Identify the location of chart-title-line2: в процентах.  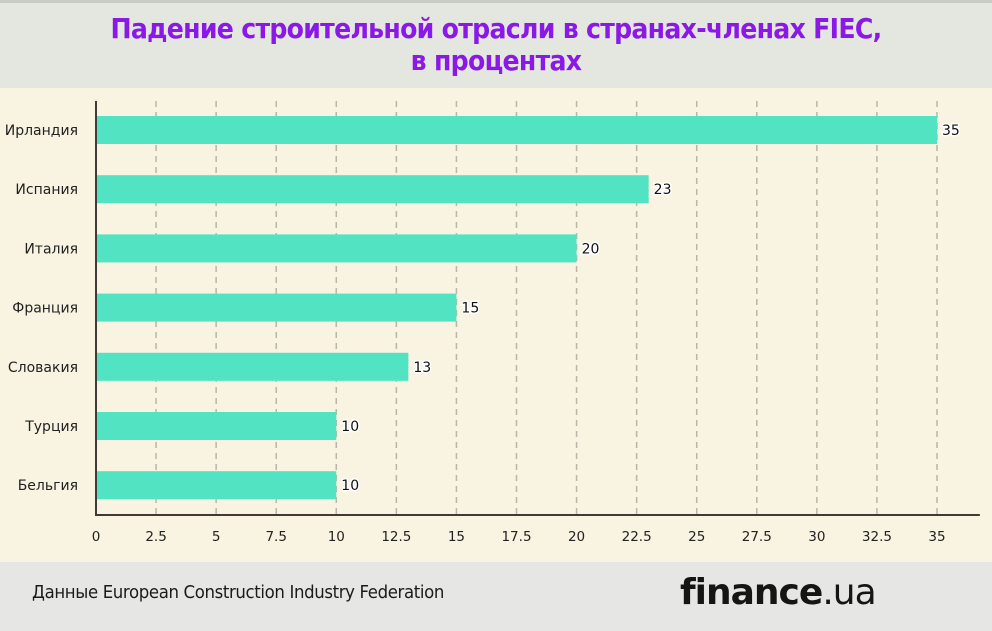
(496, 60).